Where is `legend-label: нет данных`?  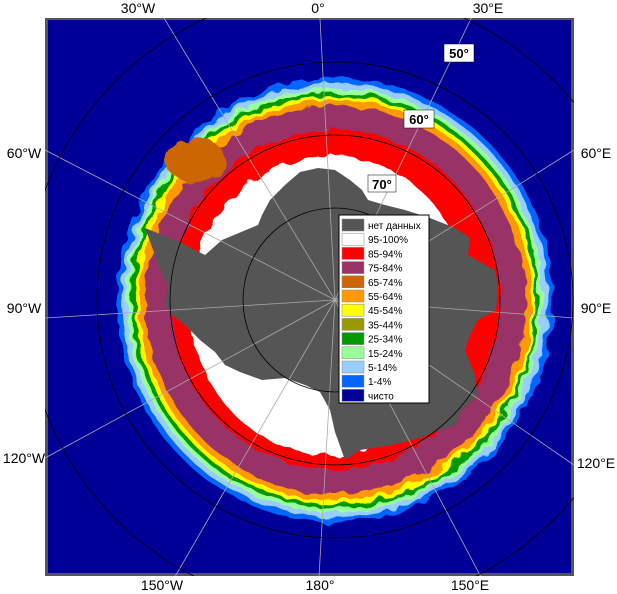
legend-label: нет данных is located at coordinates (394, 226).